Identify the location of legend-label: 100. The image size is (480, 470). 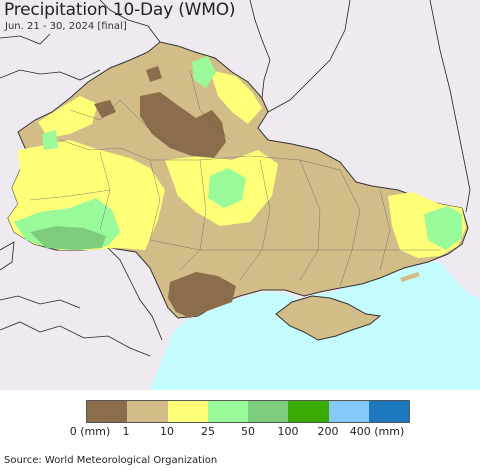
(288, 431).